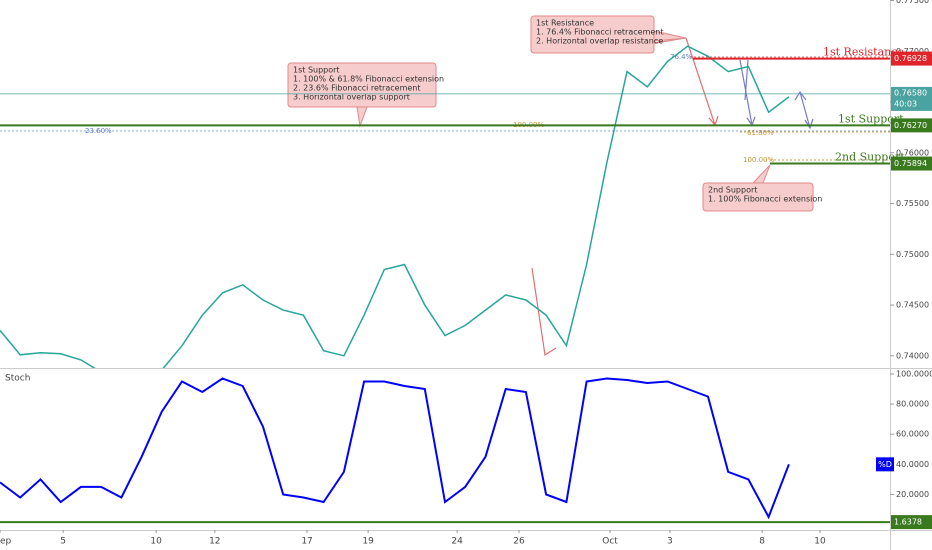  I want to click on y-tick-label: 80.0000, so click(912, 404).